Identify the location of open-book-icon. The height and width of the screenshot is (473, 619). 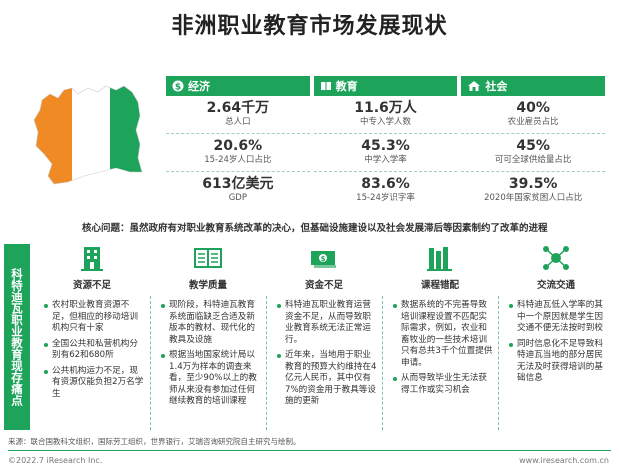
(208, 258).